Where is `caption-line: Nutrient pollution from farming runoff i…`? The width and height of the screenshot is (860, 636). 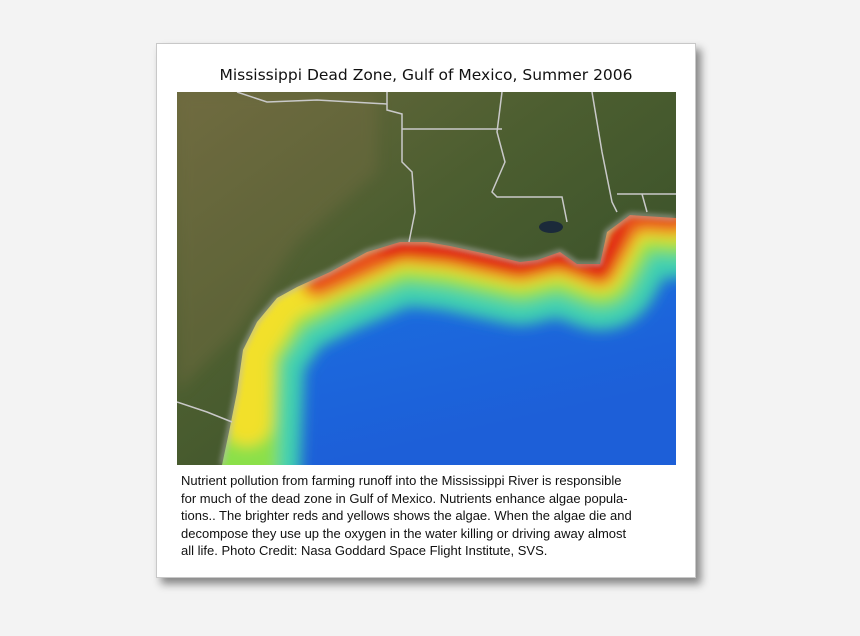 caption-line: Nutrient pollution from farming runoff i… is located at coordinates (401, 480).